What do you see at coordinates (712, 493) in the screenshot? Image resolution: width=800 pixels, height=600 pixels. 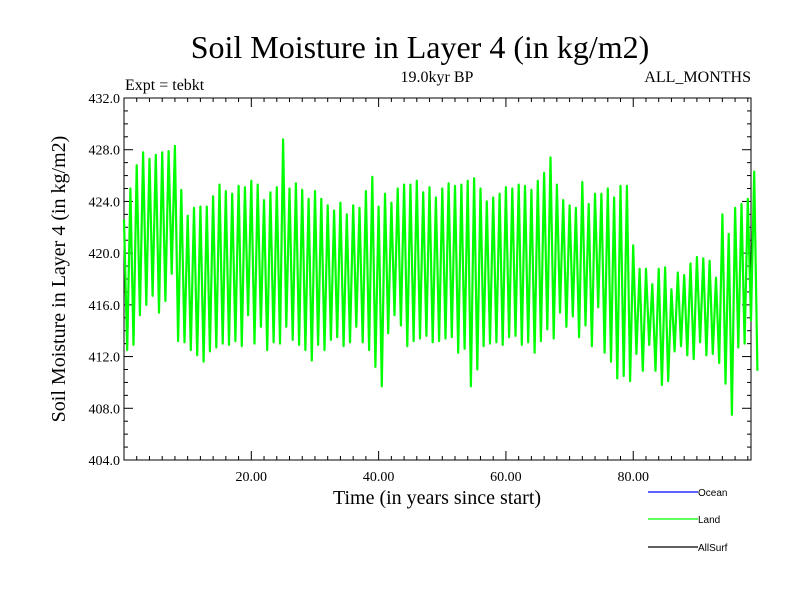 I see `legend-label-ocean: Ocean` at bounding box center [712, 493].